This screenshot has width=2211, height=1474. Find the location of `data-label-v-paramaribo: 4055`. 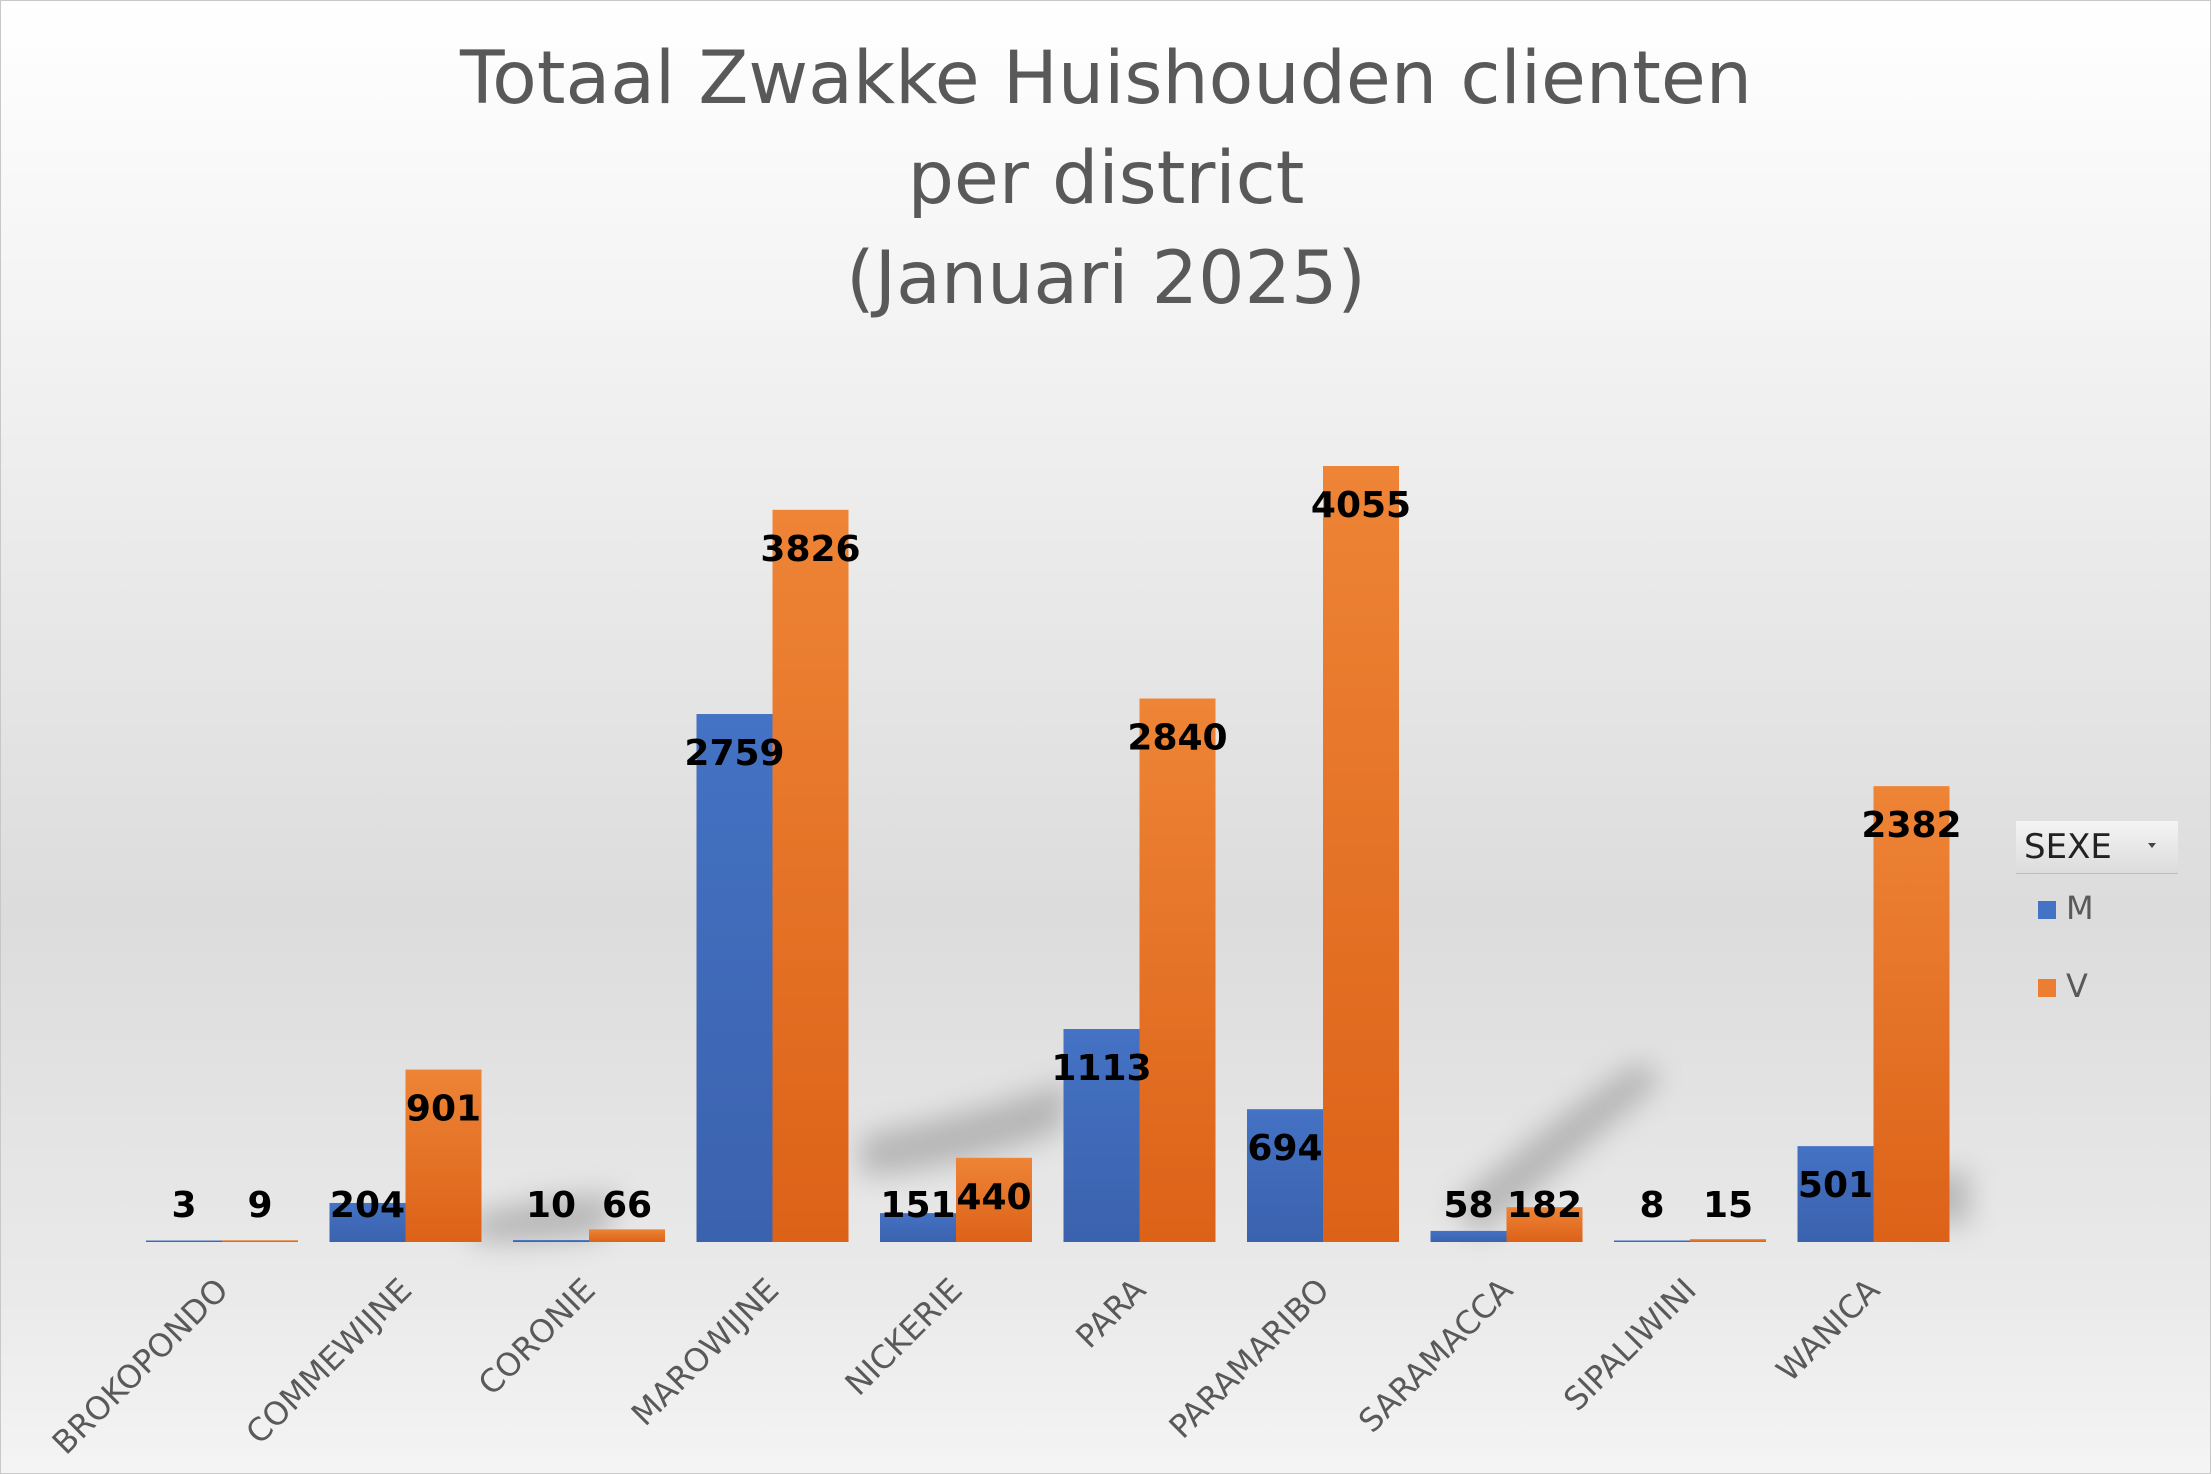

data-label-v-paramaribo: 4055 is located at coordinates (1361, 505).